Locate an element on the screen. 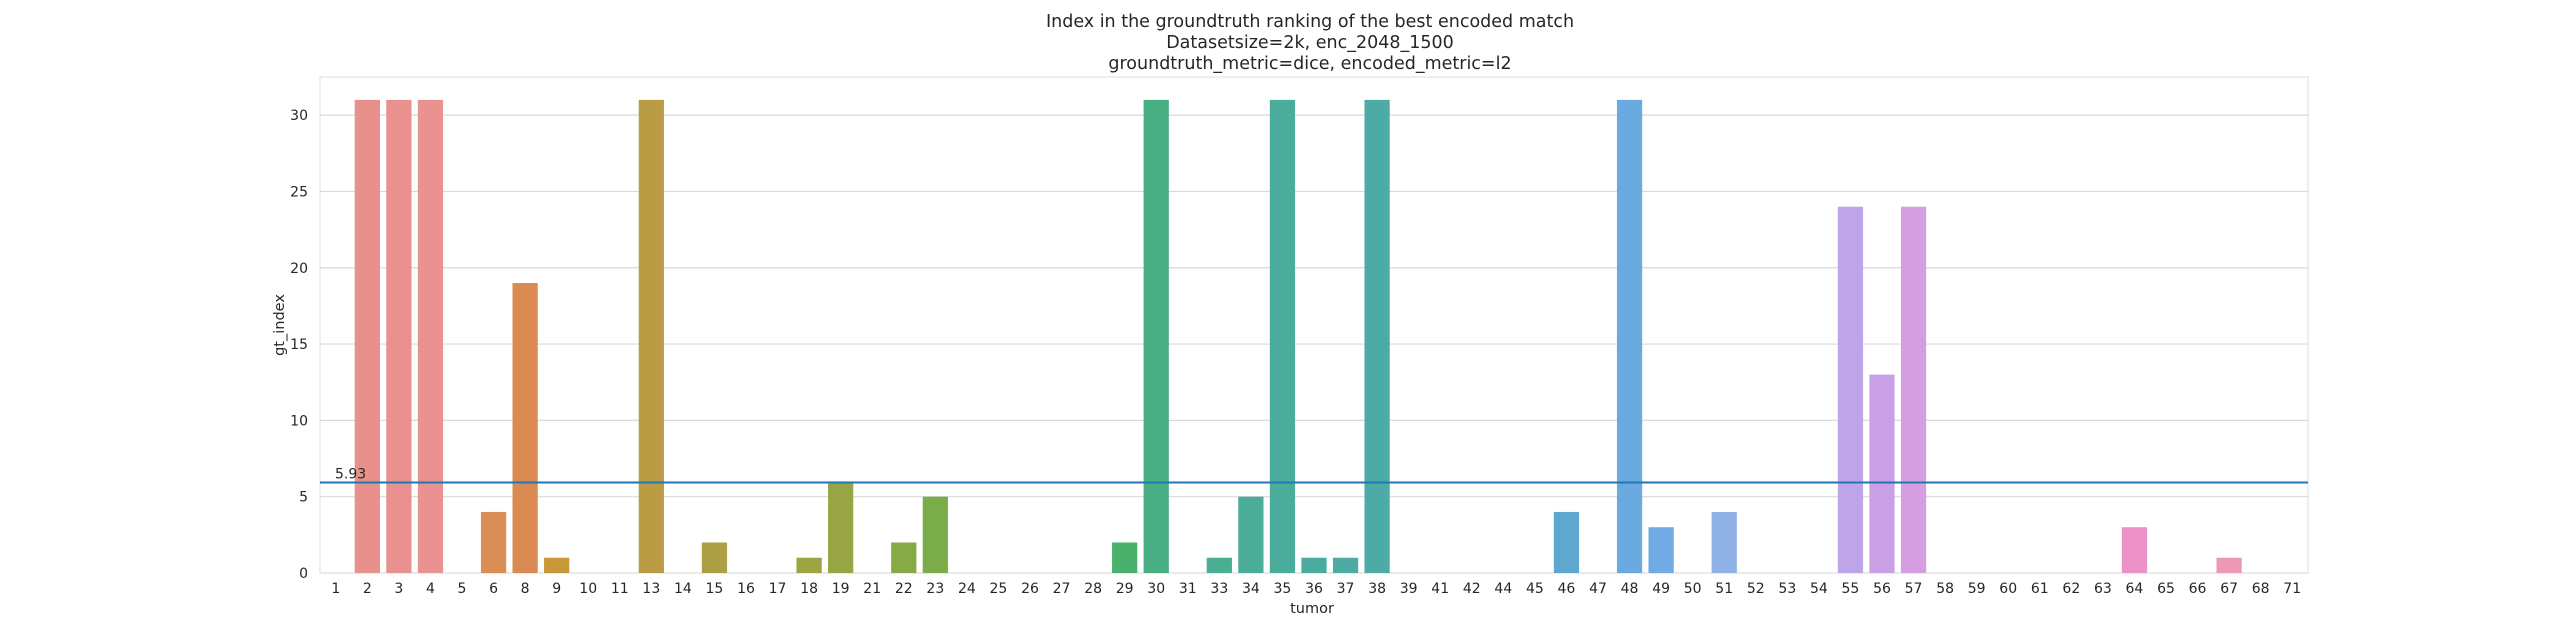  x-tick-label: 3 is located at coordinates (398, 589).